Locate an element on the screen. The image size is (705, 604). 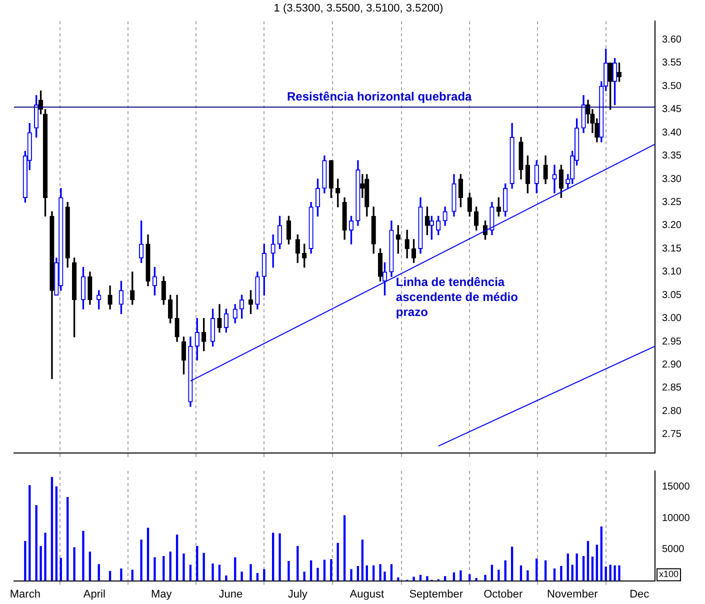
y-tick-label: 3.55 is located at coordinates (672, 63).